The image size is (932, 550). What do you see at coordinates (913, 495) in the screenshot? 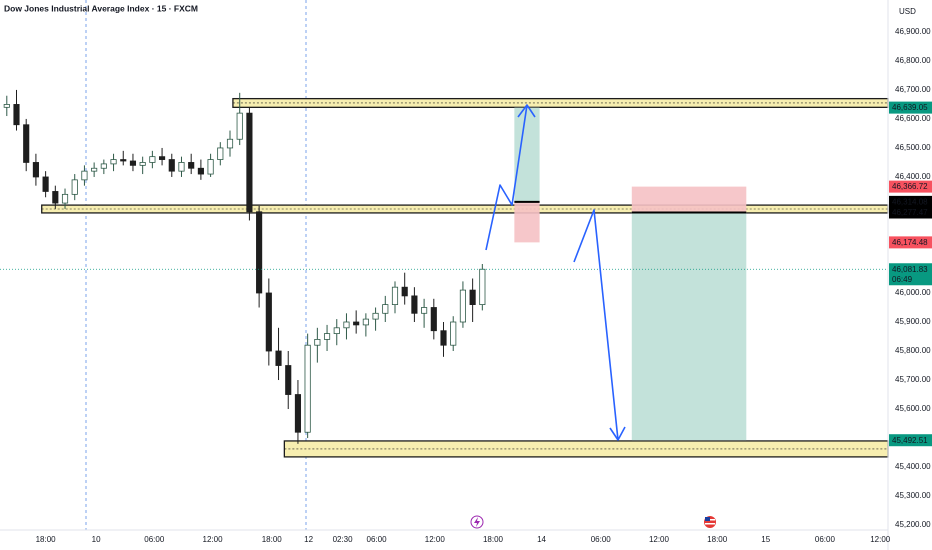
I see `y-tick-label: 45,300.00` at bounding box center [913, 495].